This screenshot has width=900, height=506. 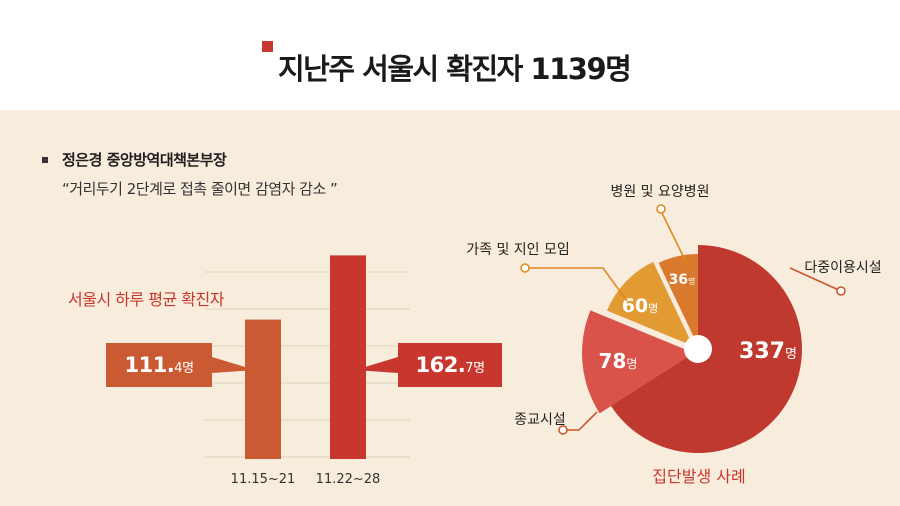 I want to click on bar-value-decimal: 4명, so click(x=184, y=368).